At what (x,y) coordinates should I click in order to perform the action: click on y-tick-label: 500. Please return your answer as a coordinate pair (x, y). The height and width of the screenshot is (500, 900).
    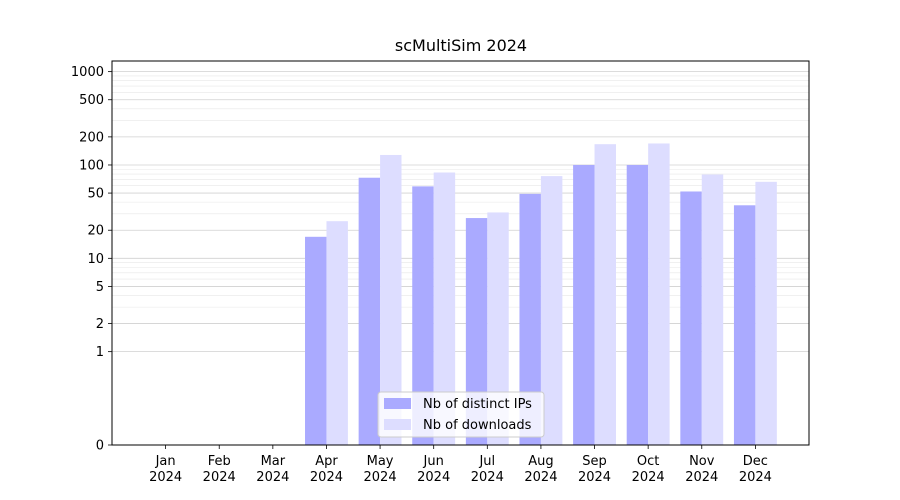
    Looking at the image, I should click on (91, 100).